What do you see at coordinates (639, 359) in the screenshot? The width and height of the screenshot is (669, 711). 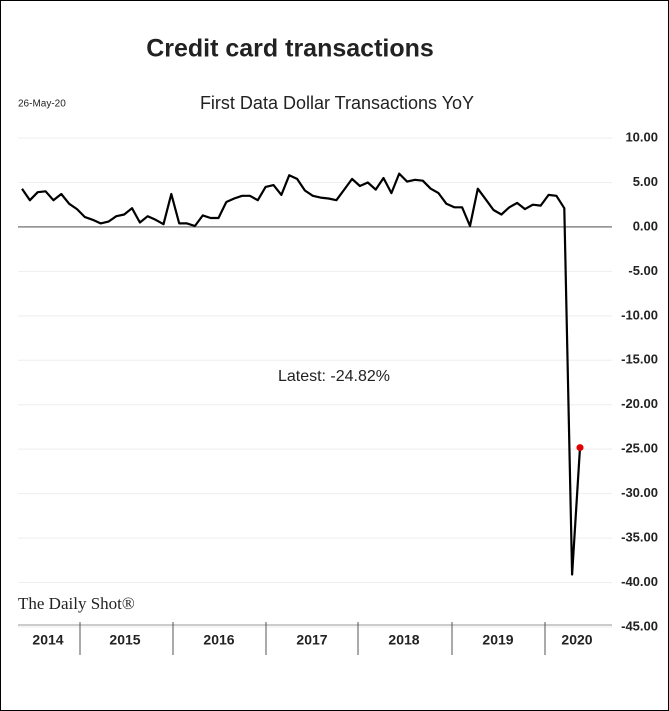 I see `y-tick-label: -15.00` at bounding box center [639, 359].